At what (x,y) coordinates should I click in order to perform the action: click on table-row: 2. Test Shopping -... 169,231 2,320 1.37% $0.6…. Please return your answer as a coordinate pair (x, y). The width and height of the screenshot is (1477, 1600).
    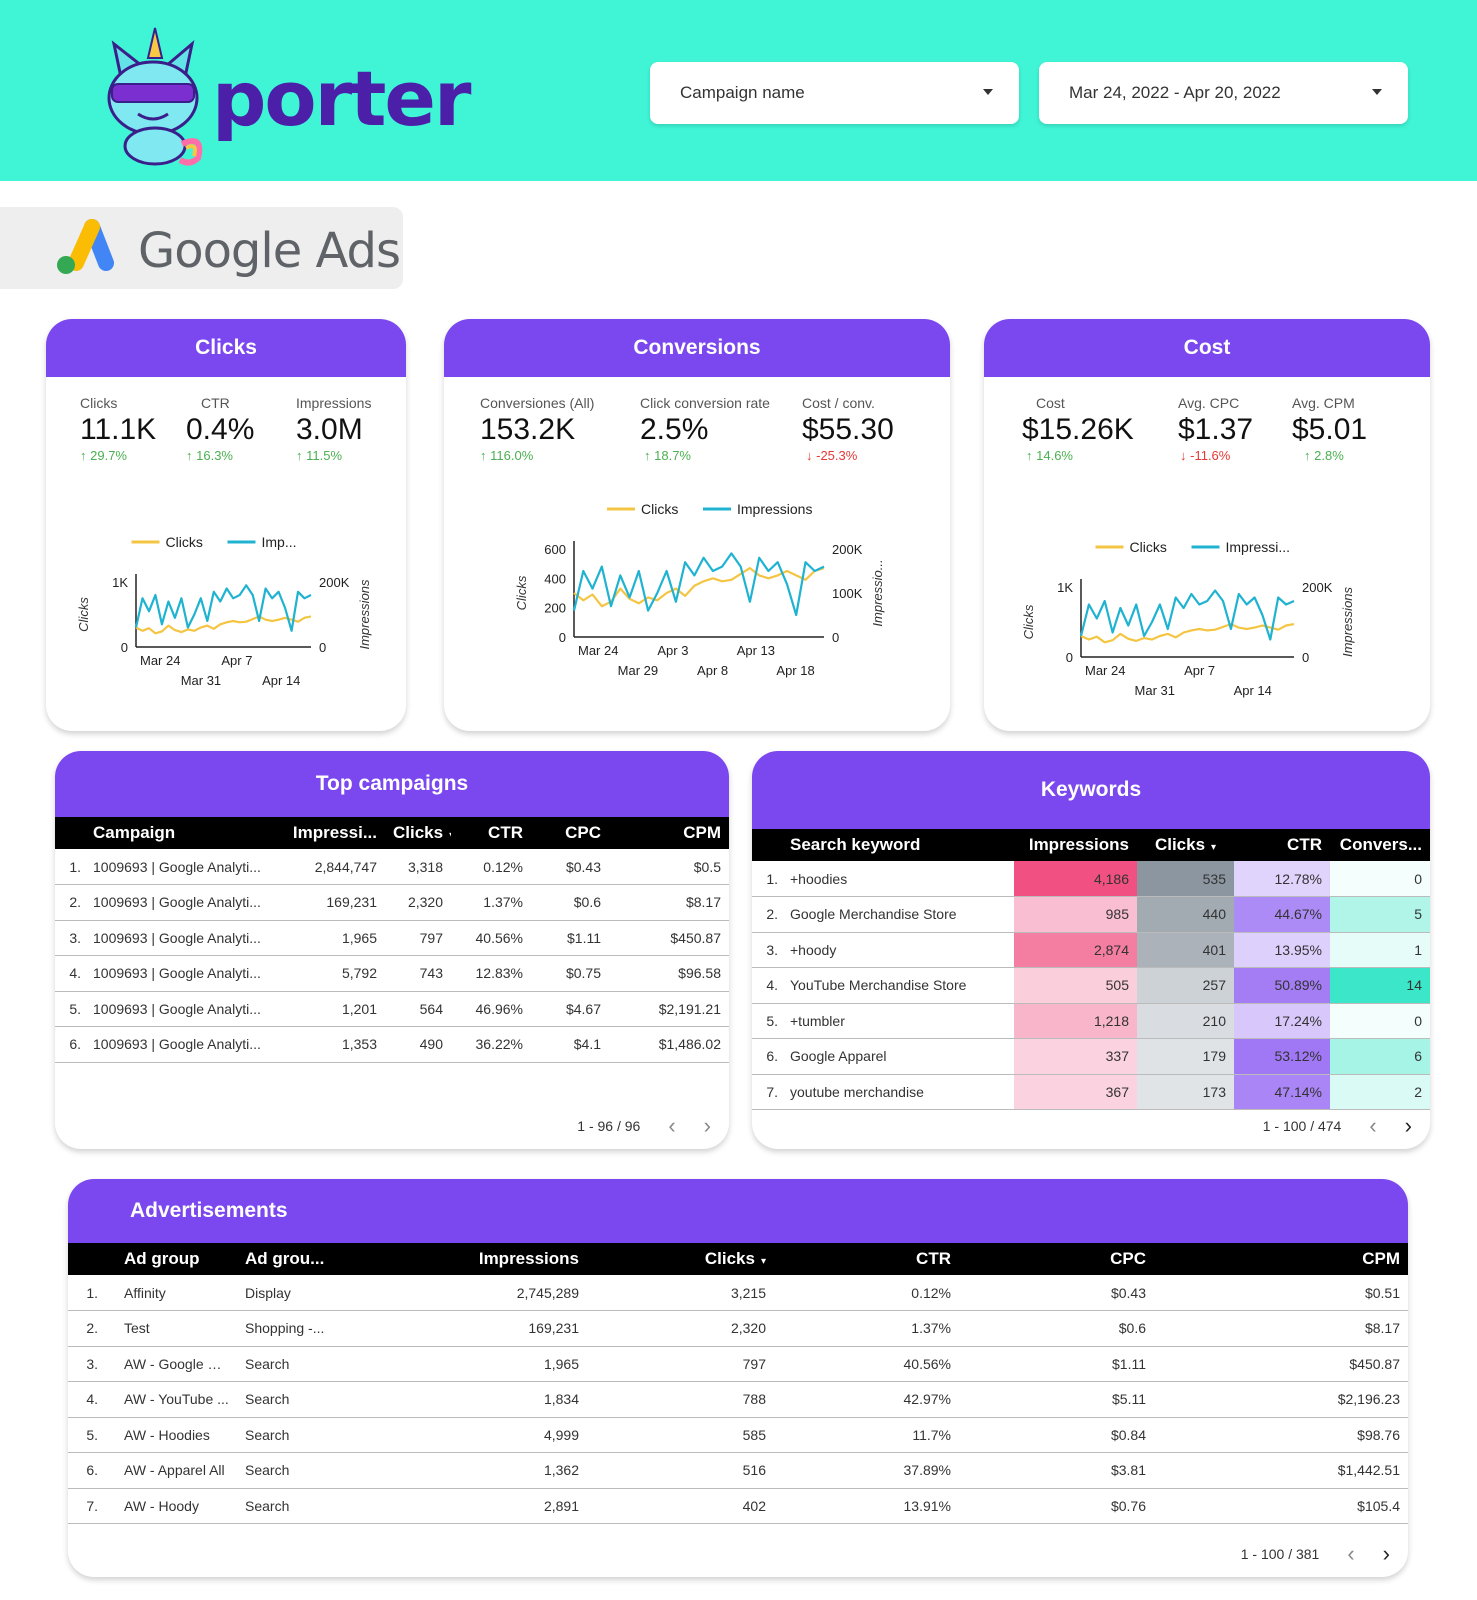
    Looking at the image, I should click on (738, 1328).